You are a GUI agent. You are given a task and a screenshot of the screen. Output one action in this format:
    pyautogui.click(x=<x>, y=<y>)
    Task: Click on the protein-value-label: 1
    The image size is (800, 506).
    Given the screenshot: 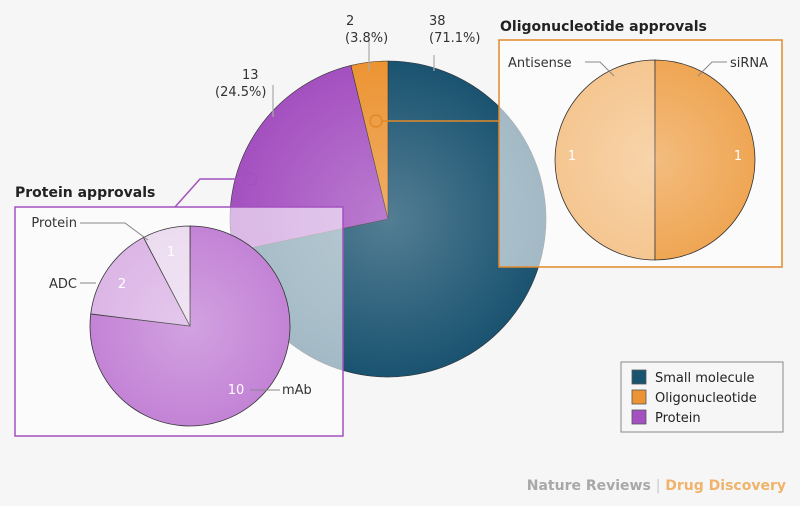 What is the action you would take?
    pyautogui.click(x=171, y=252)
    